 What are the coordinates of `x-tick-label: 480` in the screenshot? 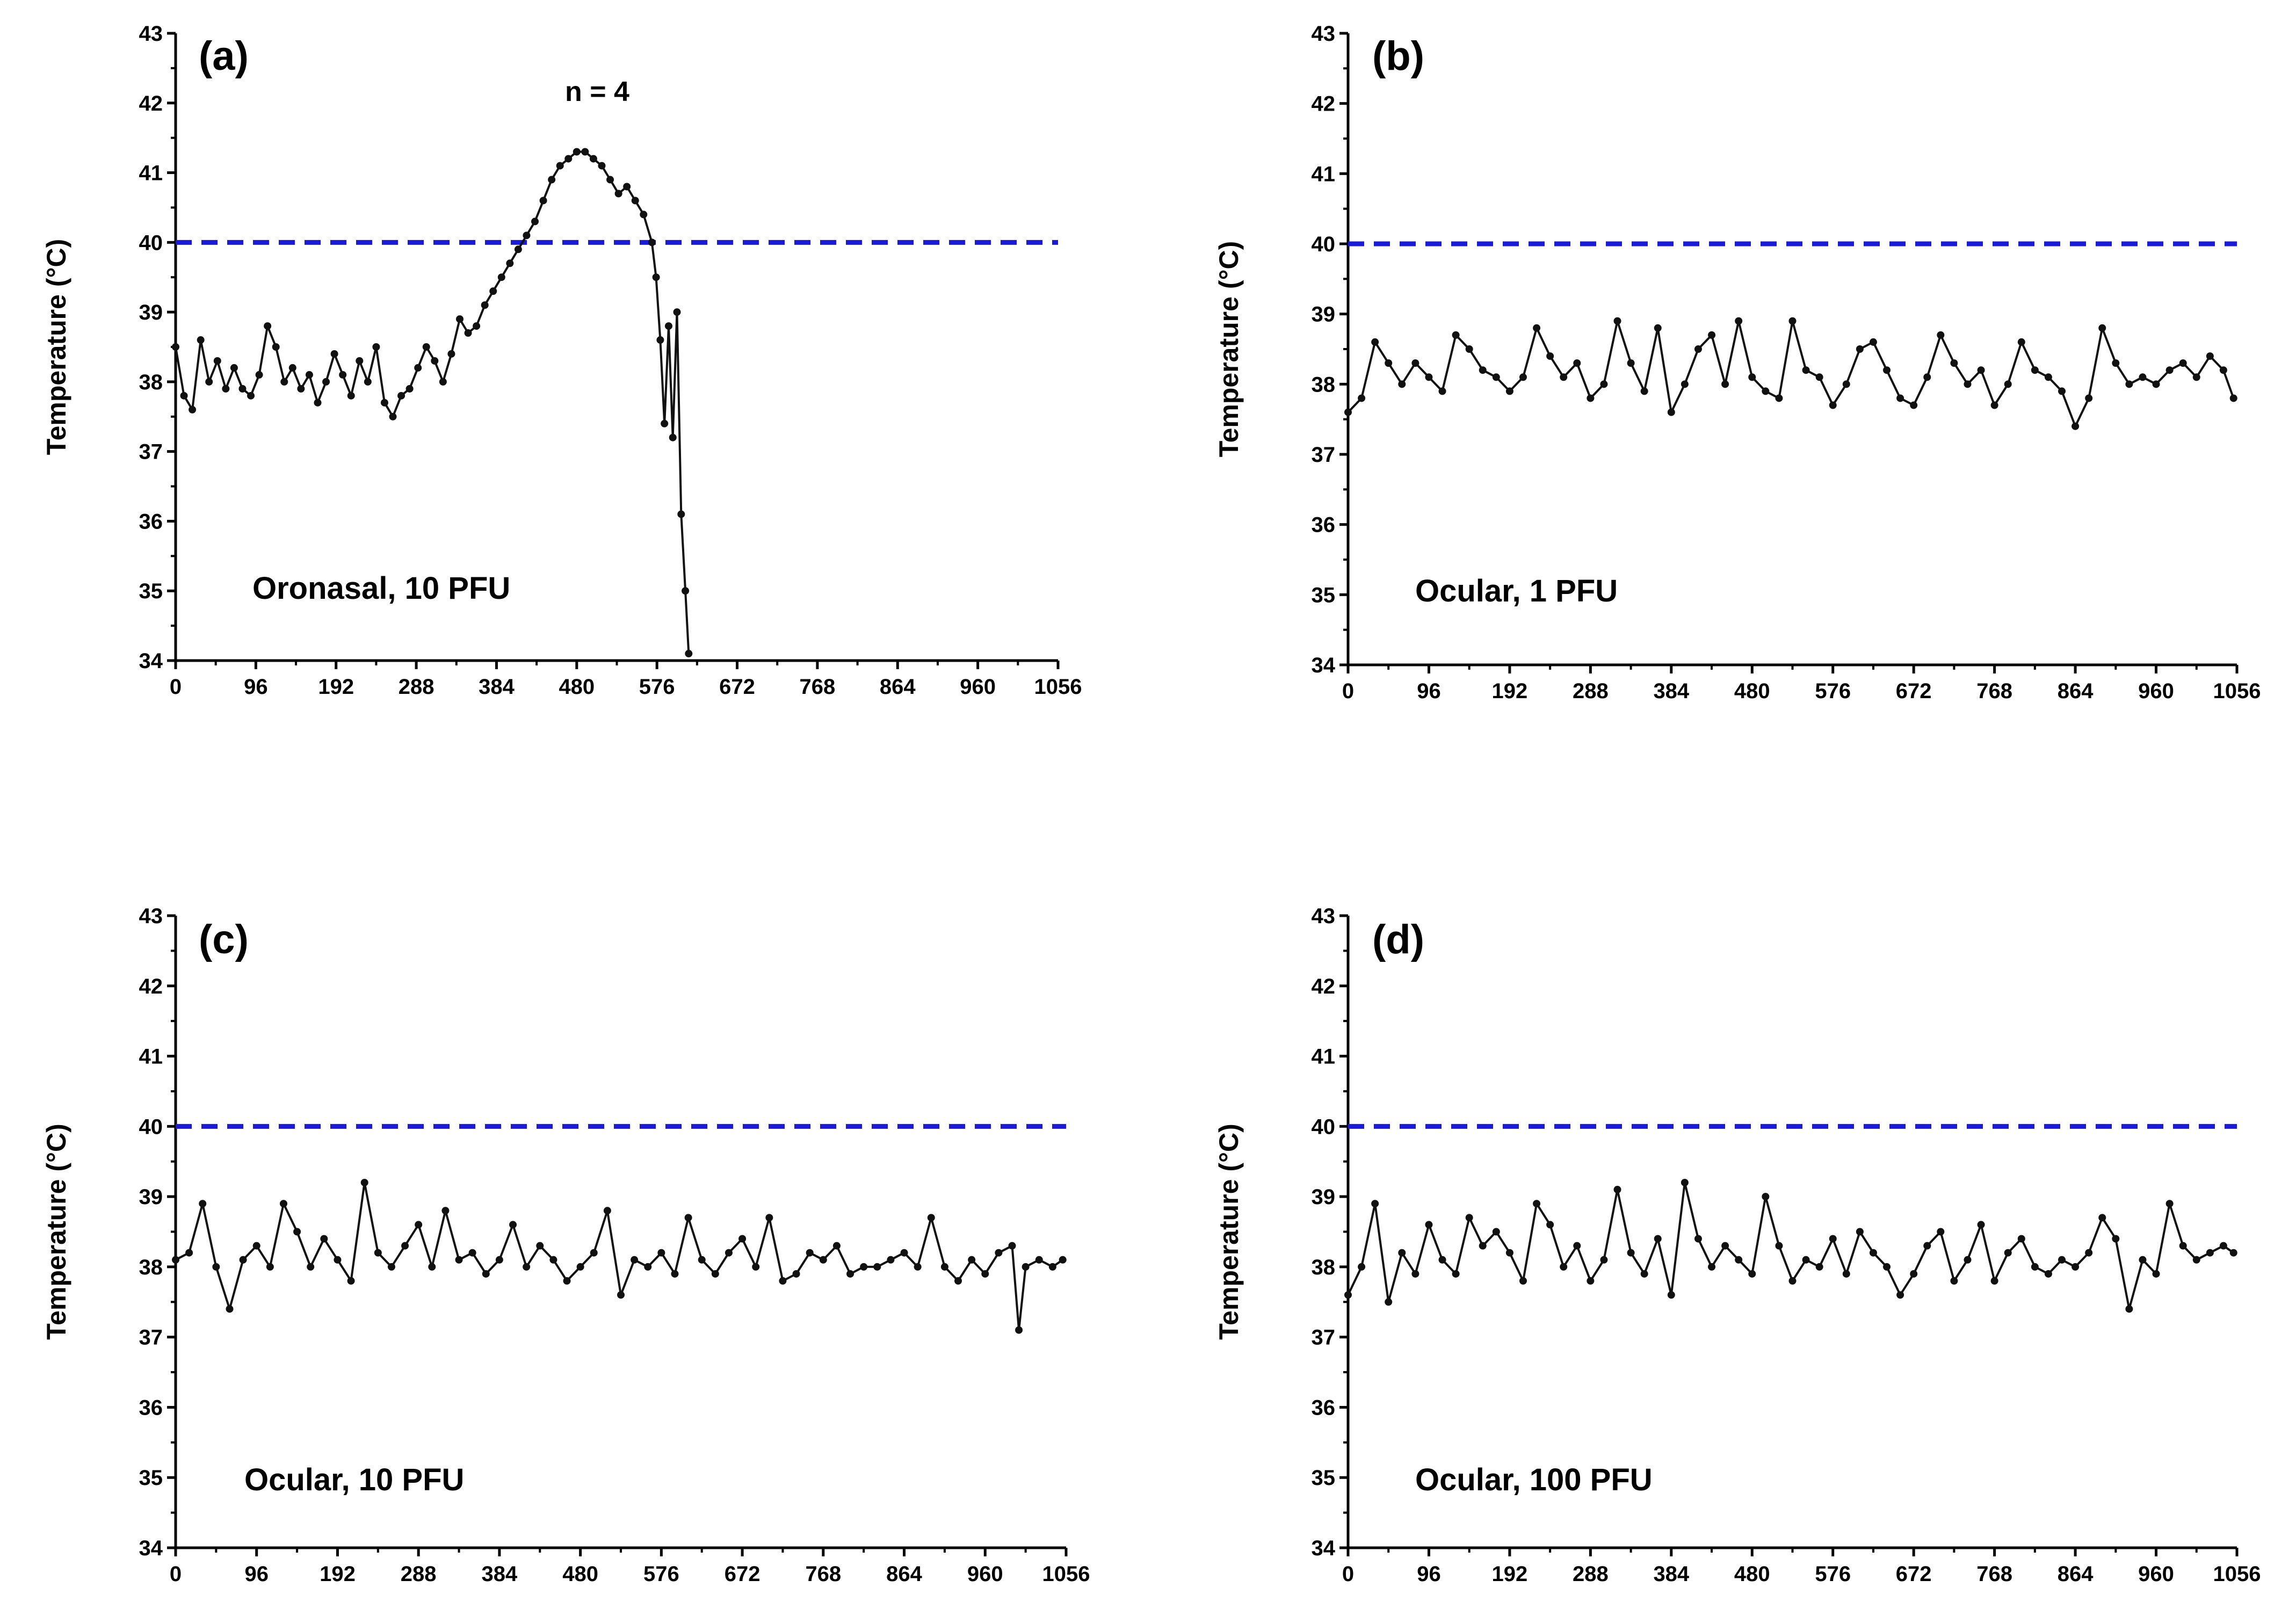 It's located at (577, 687).